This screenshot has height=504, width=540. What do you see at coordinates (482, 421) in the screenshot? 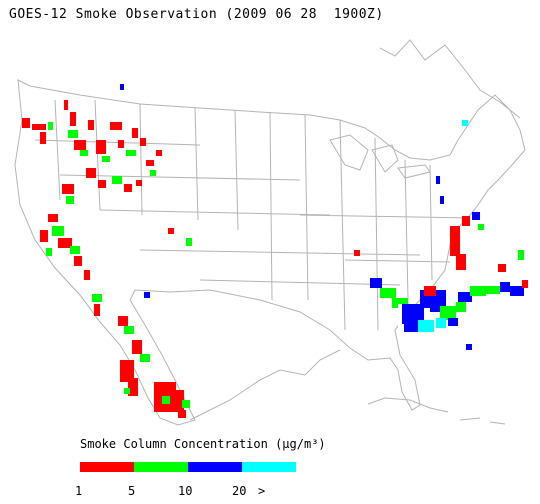
I see `islands` at bounding box center [482, 421].